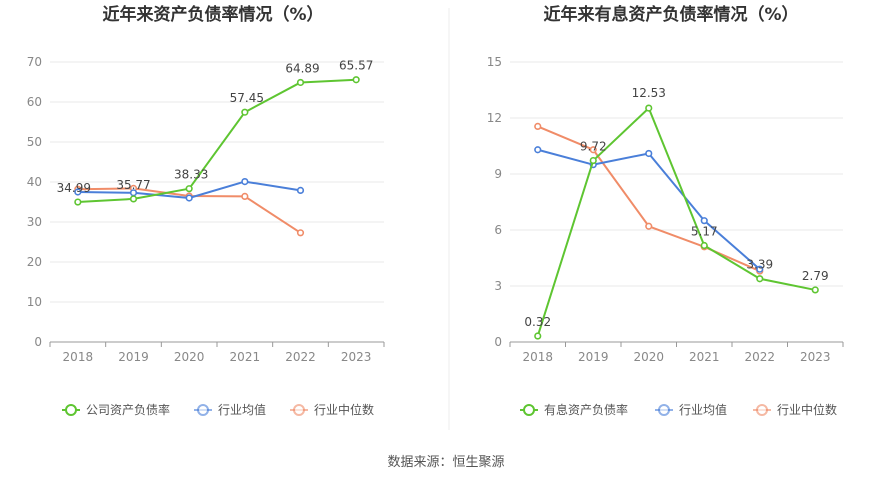  Describe the element at coordinates (815, 276) in the screenshot. I see `data-label: 2.79` at that location.